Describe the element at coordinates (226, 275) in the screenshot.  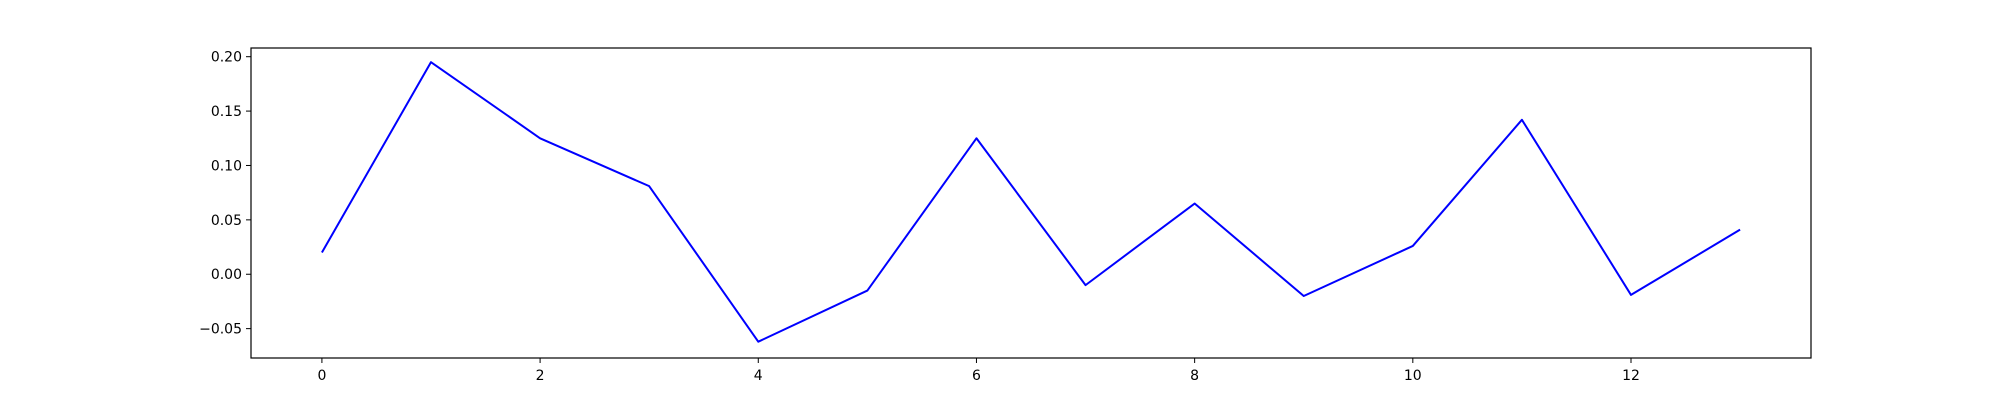
I see `y-tick-label: 0.00` at that location.